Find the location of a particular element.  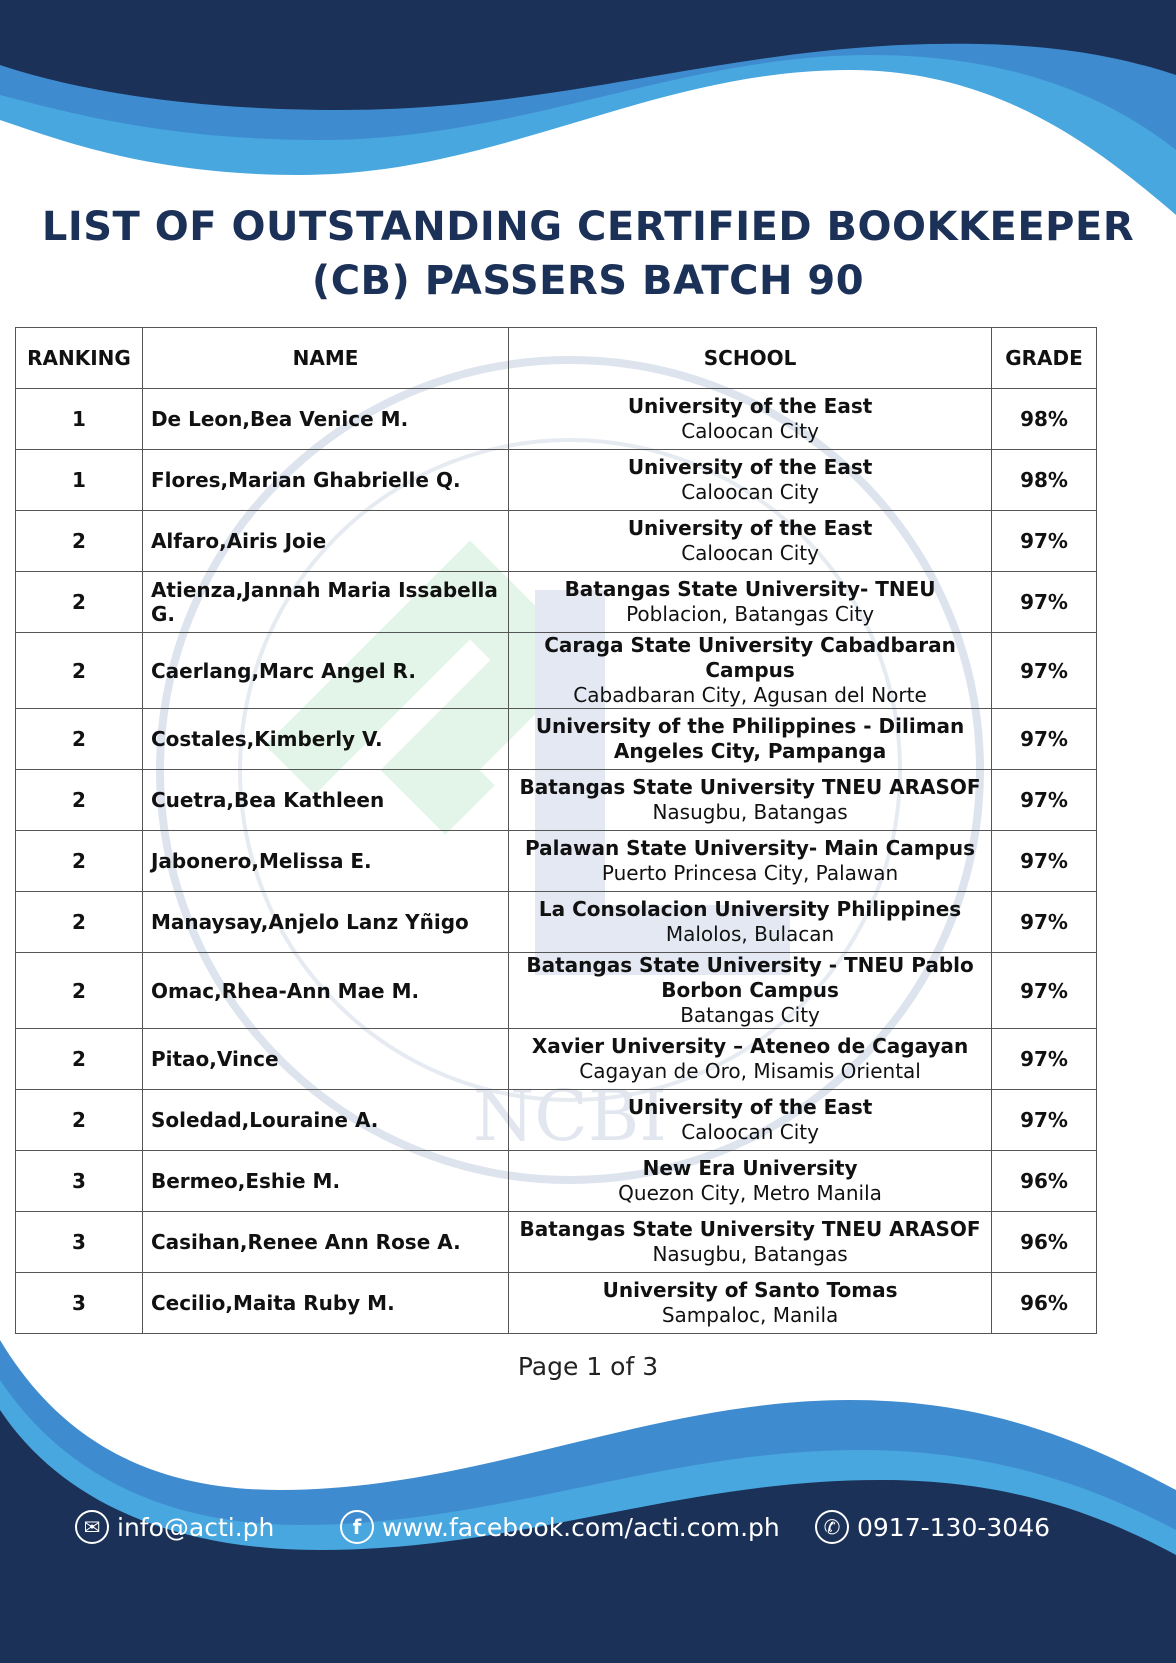

school-name: Xavier University – Ateneo de Cagayan is located at coordinates (750, 1046).